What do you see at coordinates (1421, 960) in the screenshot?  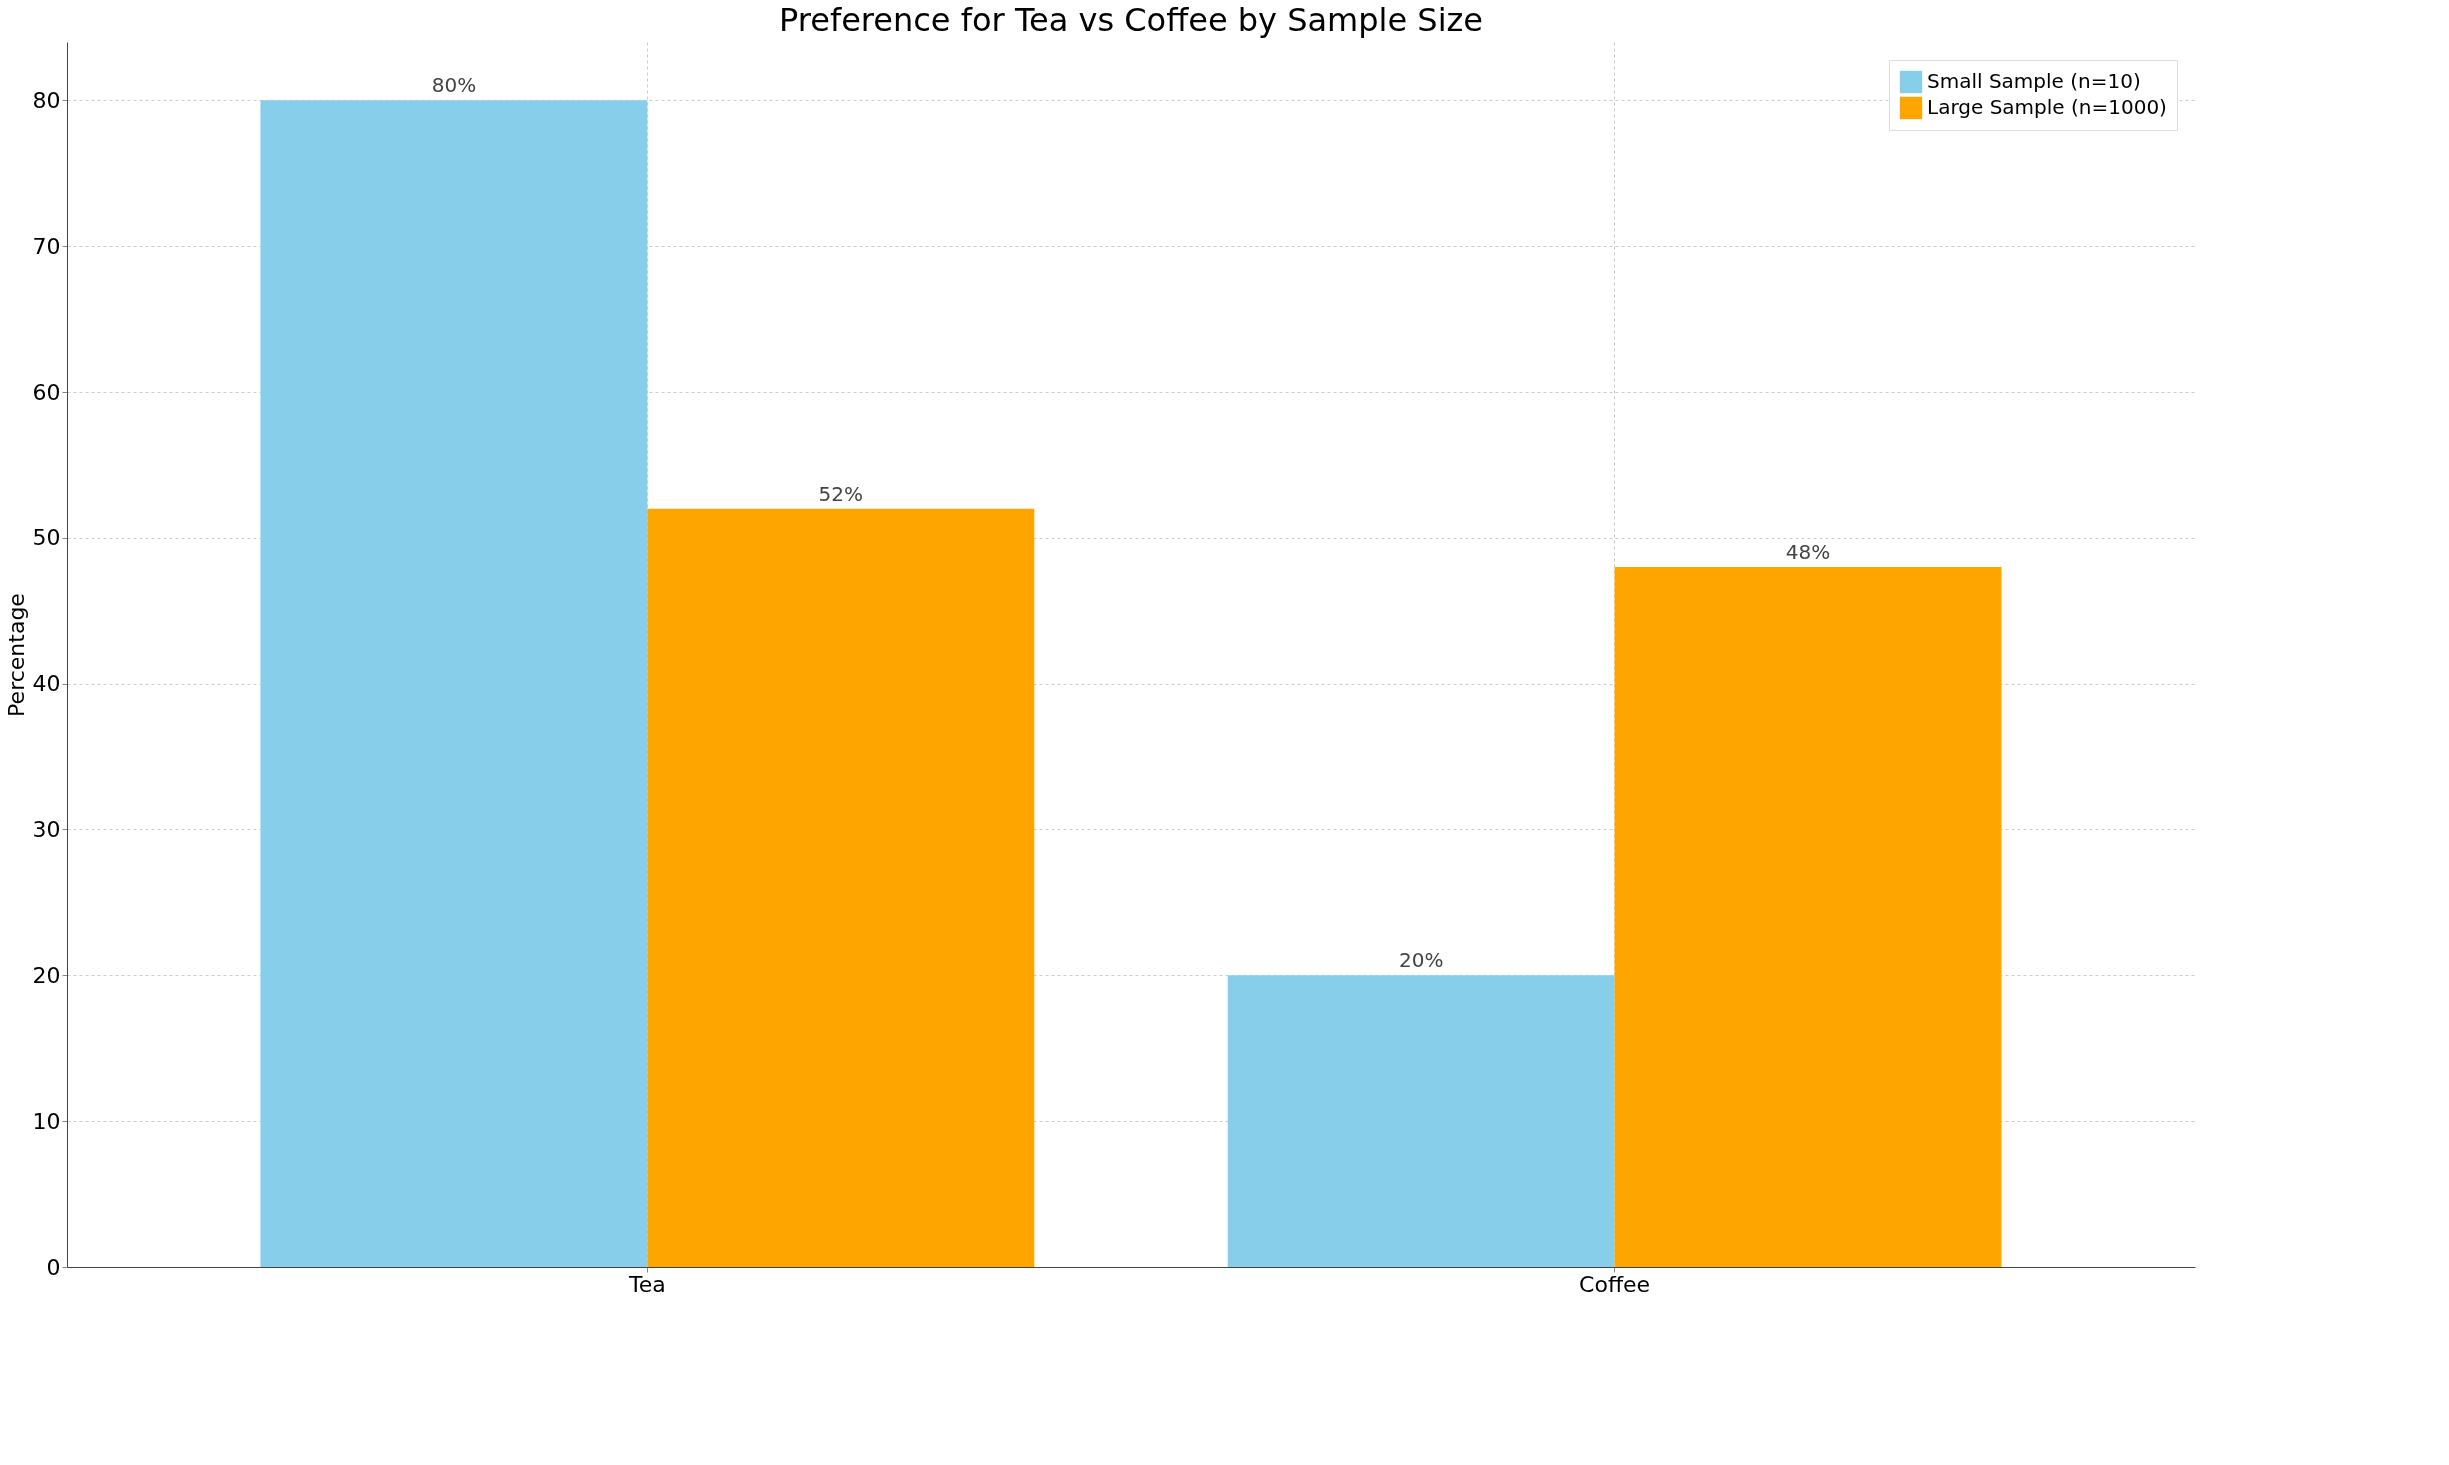 I see `data-label: 20%` at bounding box center [1421, 960].